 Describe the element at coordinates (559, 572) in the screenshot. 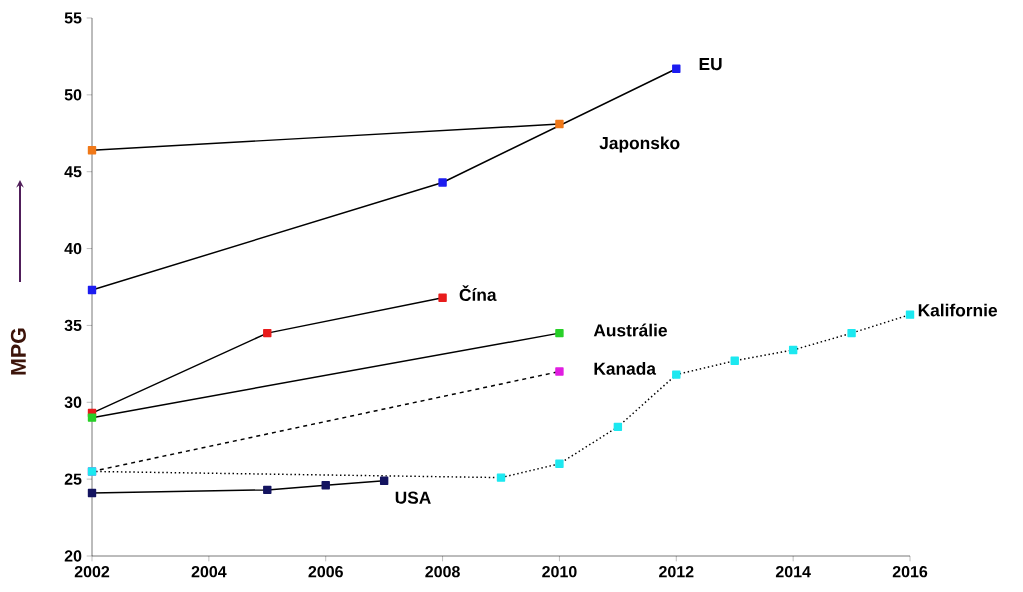

I see `x-tick-label: 2010` at that location.